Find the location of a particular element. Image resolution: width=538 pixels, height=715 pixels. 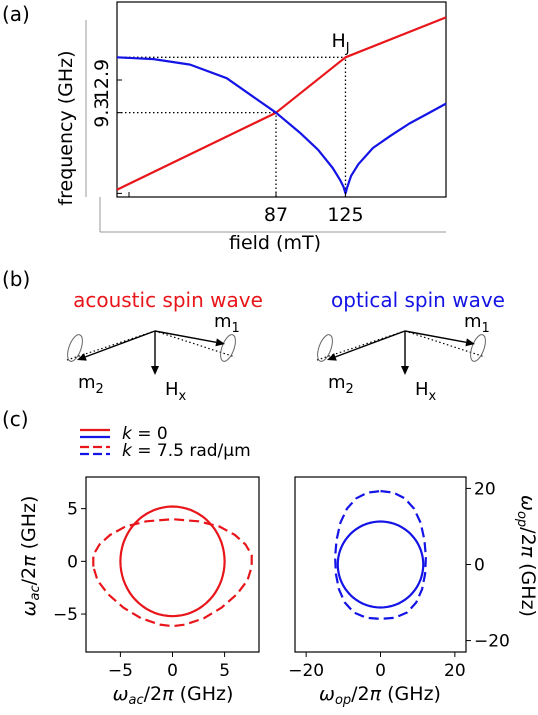

panel-c-left-x-axis-label: ωac/2π (GHz) is located at coordinates (173, 695).